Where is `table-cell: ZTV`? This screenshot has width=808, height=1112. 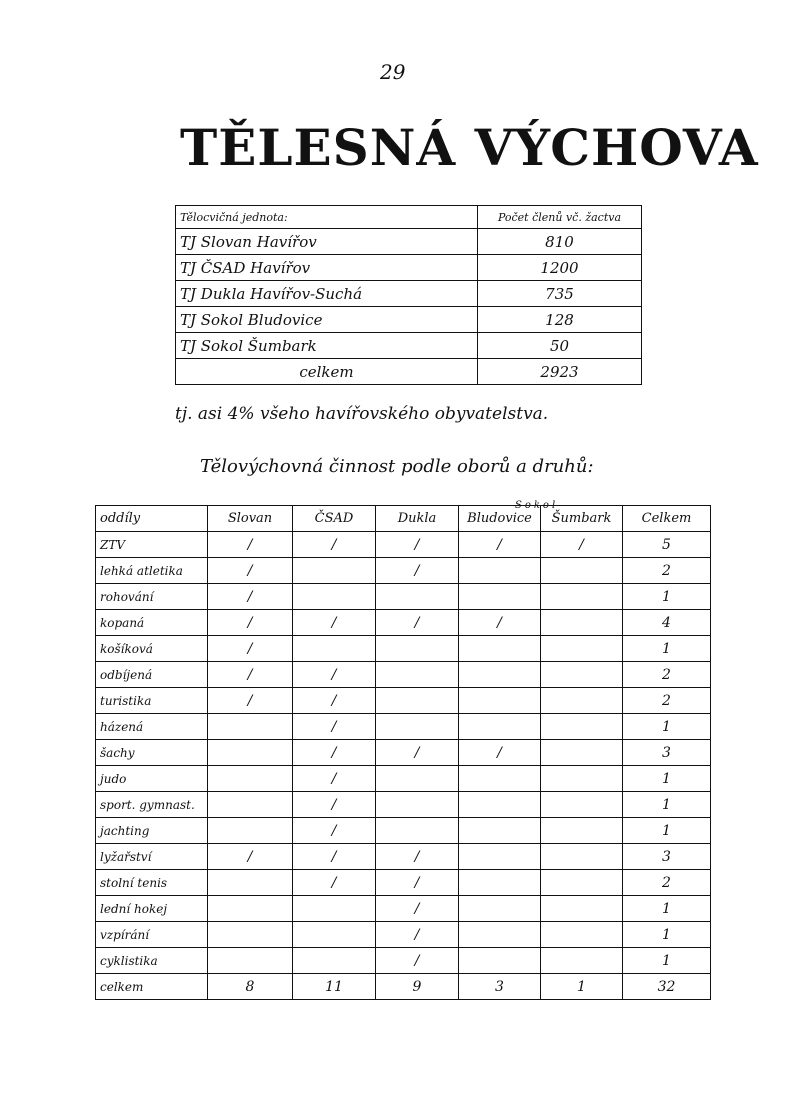
table-cell: ZTV is located at coordinates (151, 544).